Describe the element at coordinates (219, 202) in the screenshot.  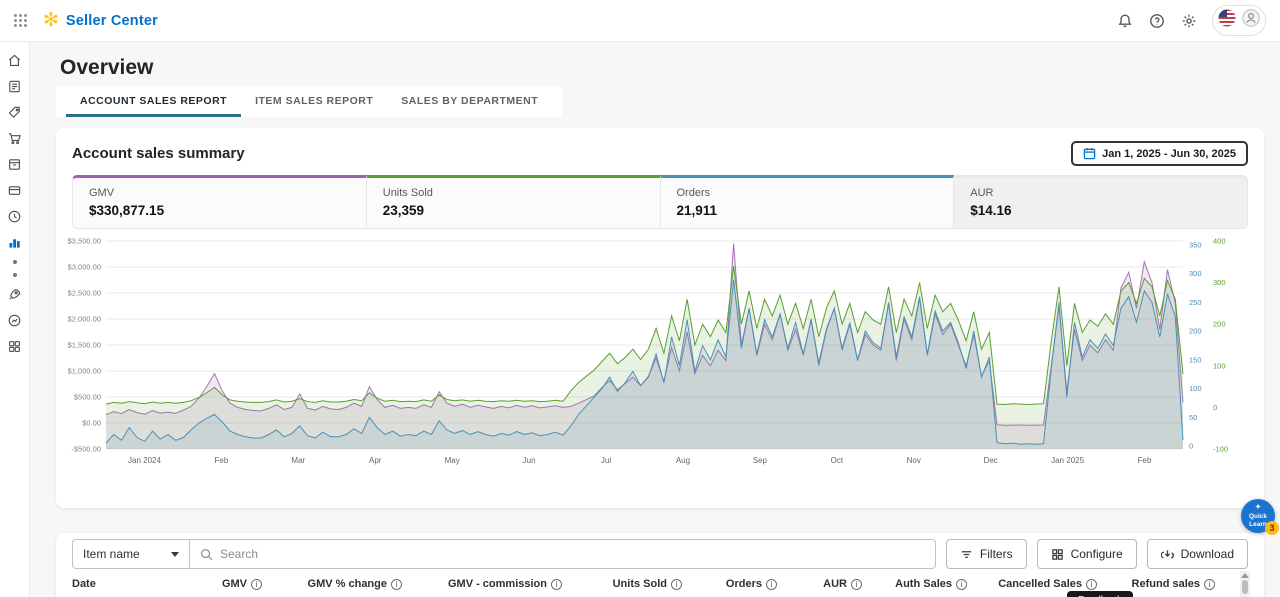
I see `metric-tile-gmv: GMV $330,877.15` at that location.